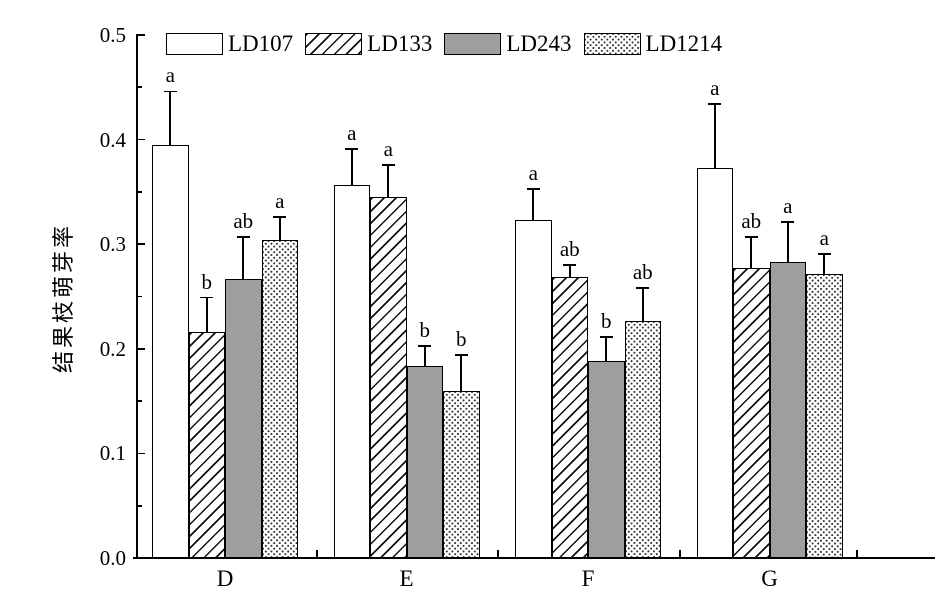 The image size is (945, 602). Describe the element at coordinates (261, 43) in the screenshot. I see `legend-label: LD107` at that location.